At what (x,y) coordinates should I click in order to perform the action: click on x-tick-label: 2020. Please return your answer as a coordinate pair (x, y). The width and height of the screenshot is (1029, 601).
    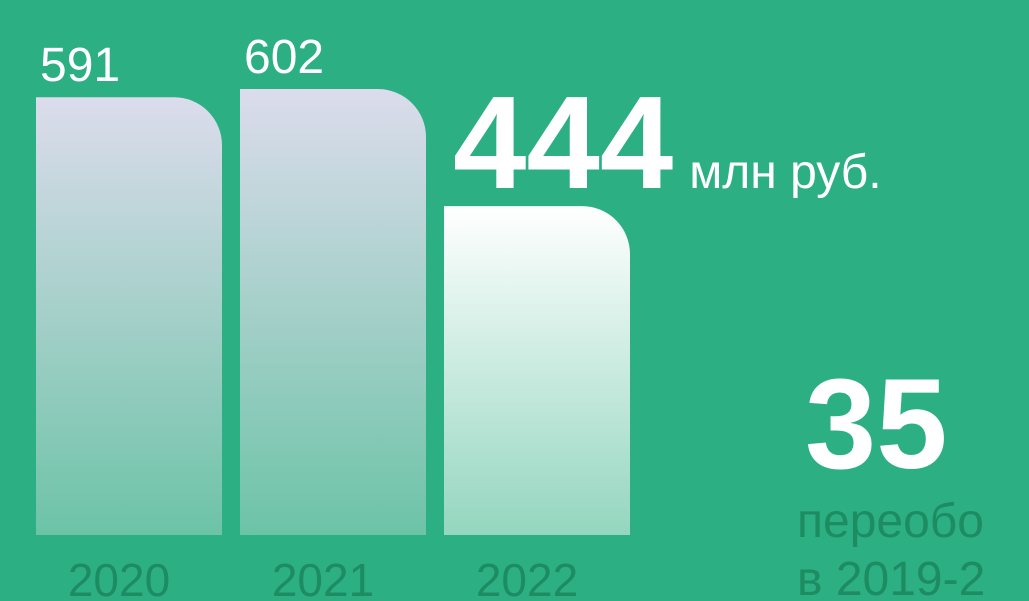
    Looking at the image, I should click on (119, 577).